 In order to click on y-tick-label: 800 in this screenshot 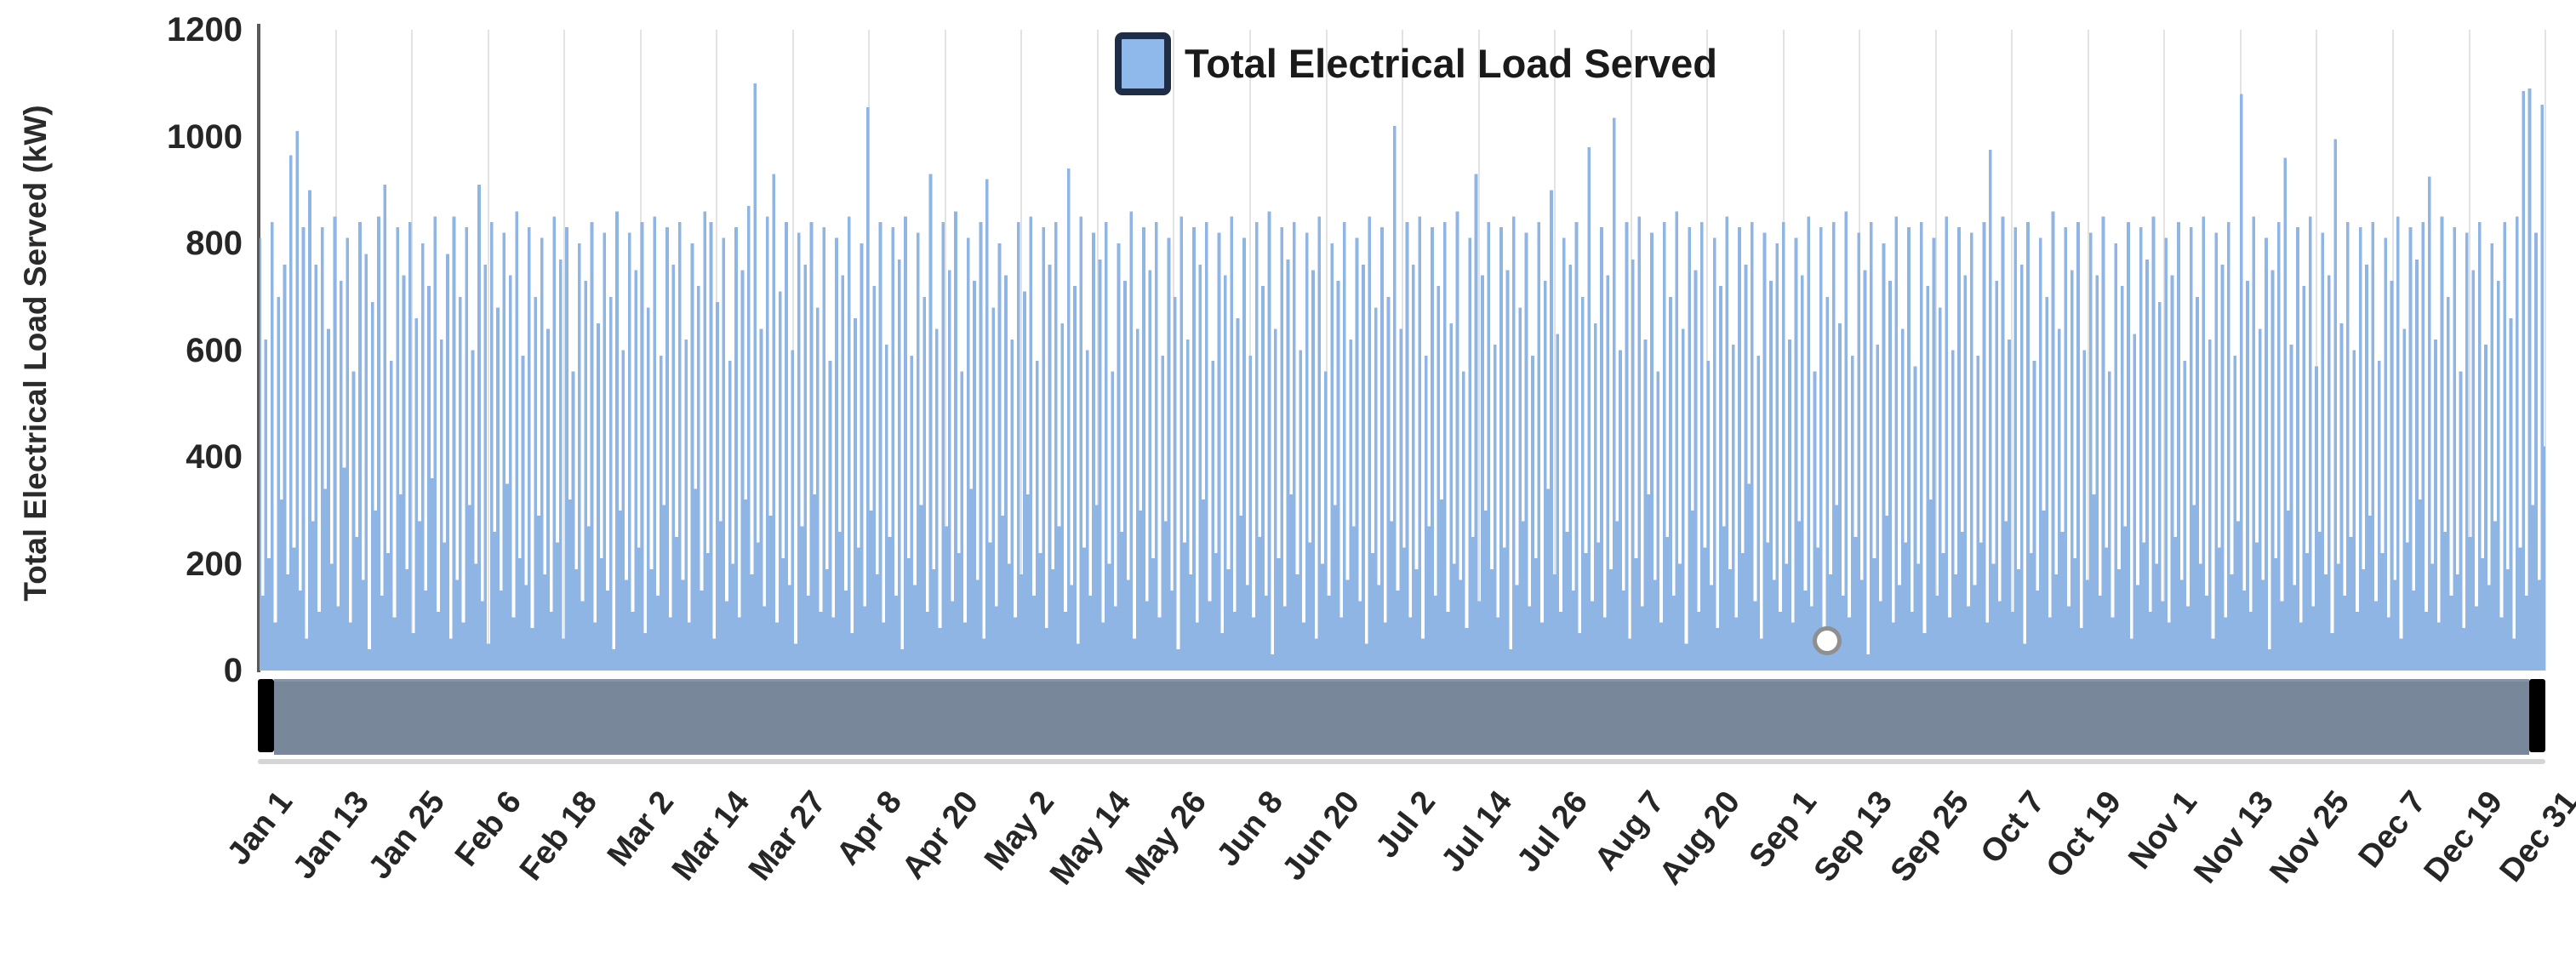, I will do `click(214, 243)`.